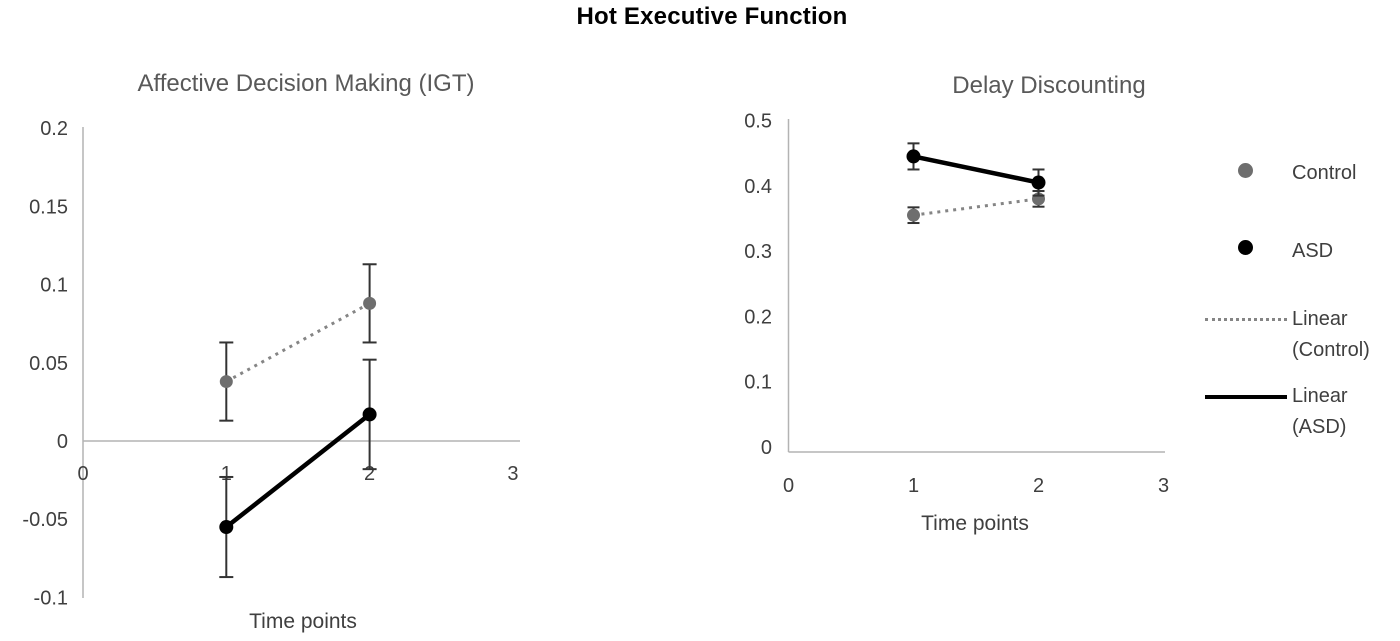  Describe the element at coordinates (1049, 85) in the screenshot. I see `chart-title-delay-discounting: Delay Discounting` at that location.